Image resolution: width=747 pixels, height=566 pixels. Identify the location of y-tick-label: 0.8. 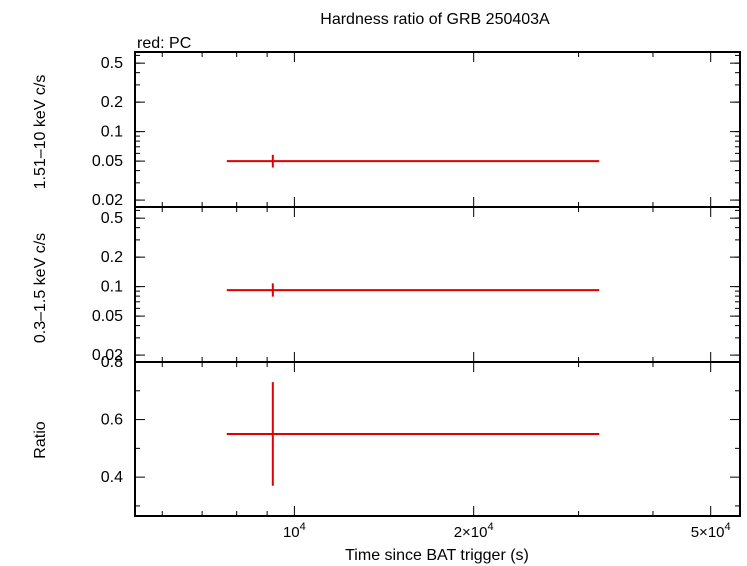
(112, 362).